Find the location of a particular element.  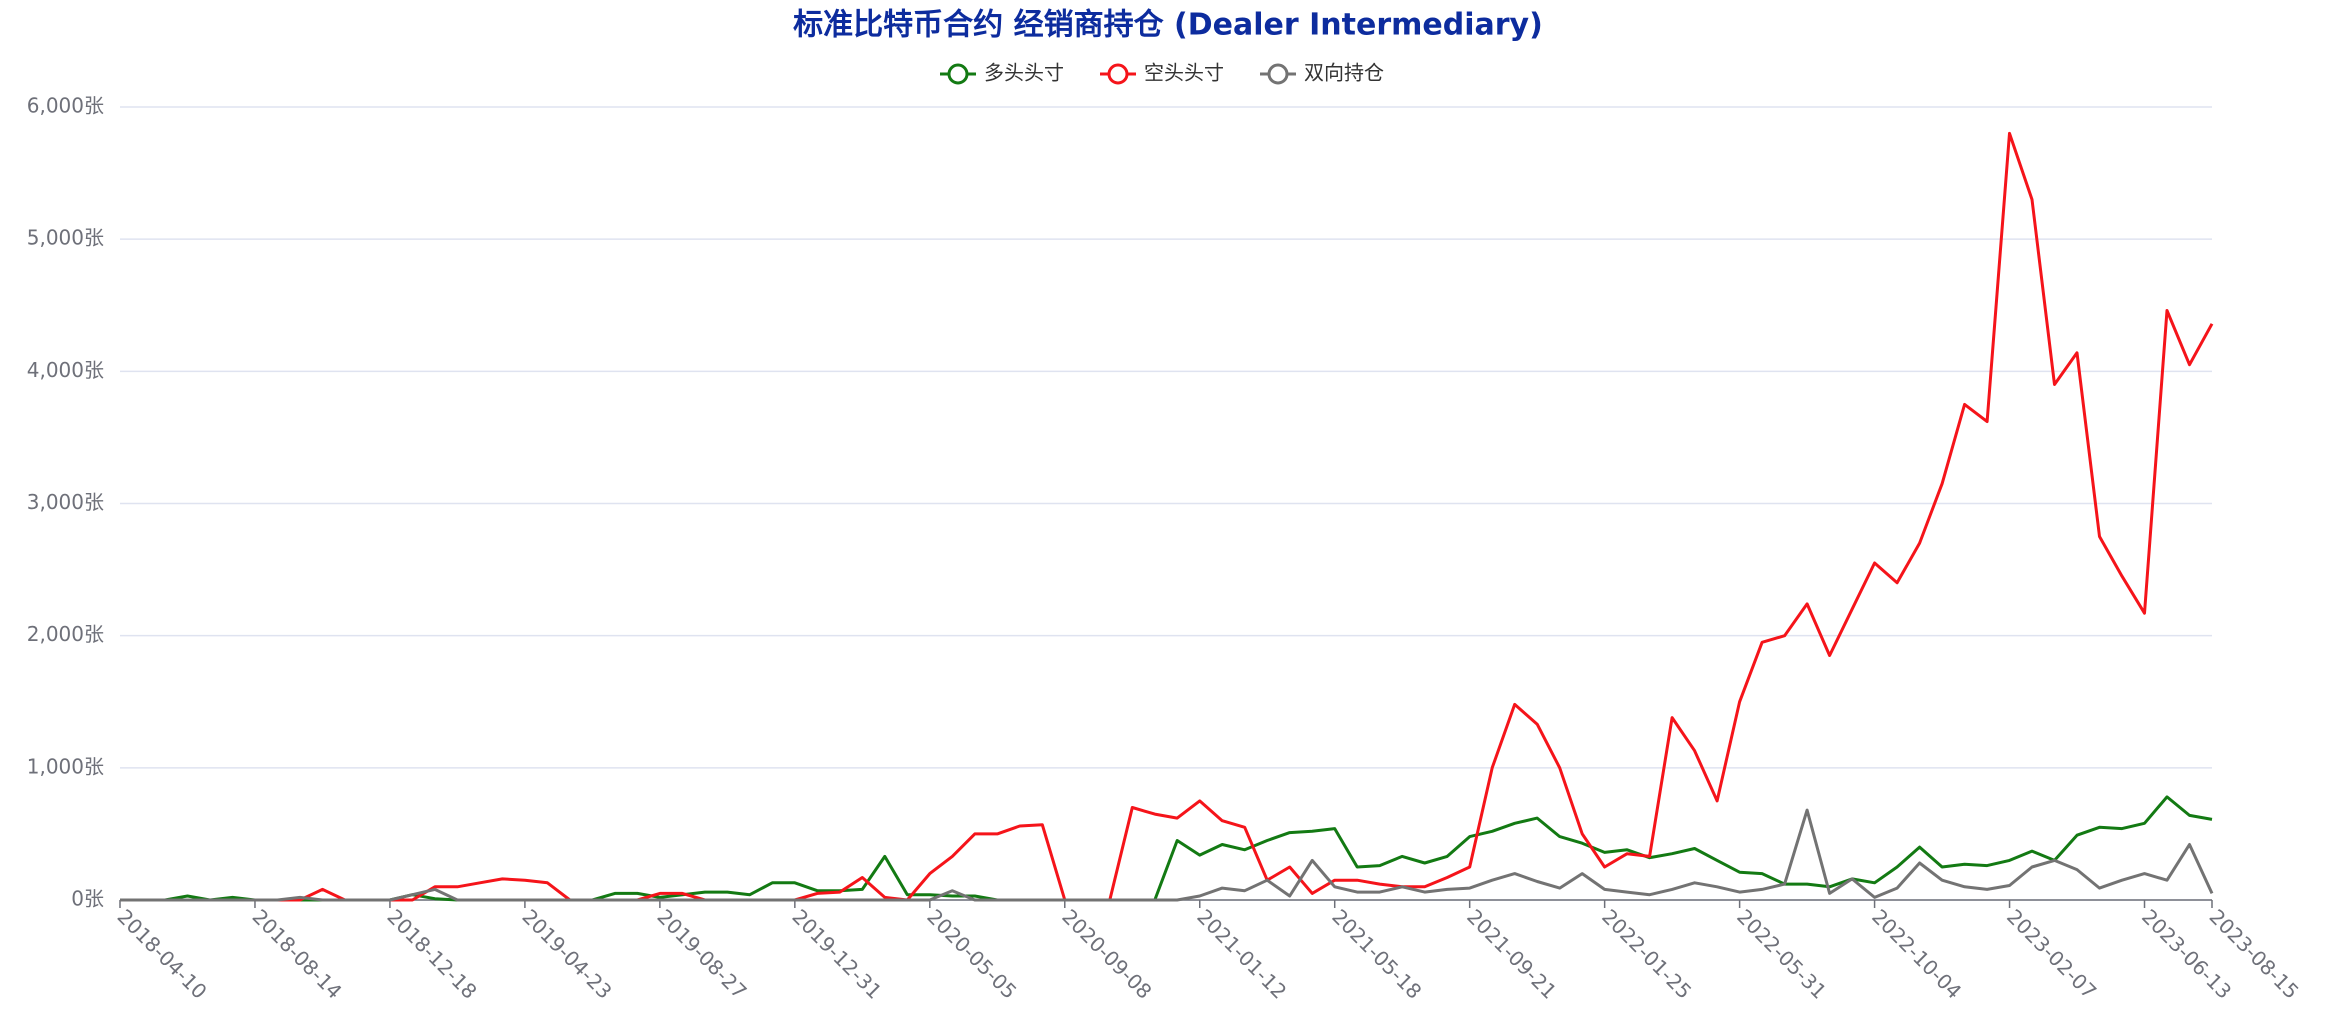

x-tick-label: 2021-09-21 is located at coordinates (1511, 953).